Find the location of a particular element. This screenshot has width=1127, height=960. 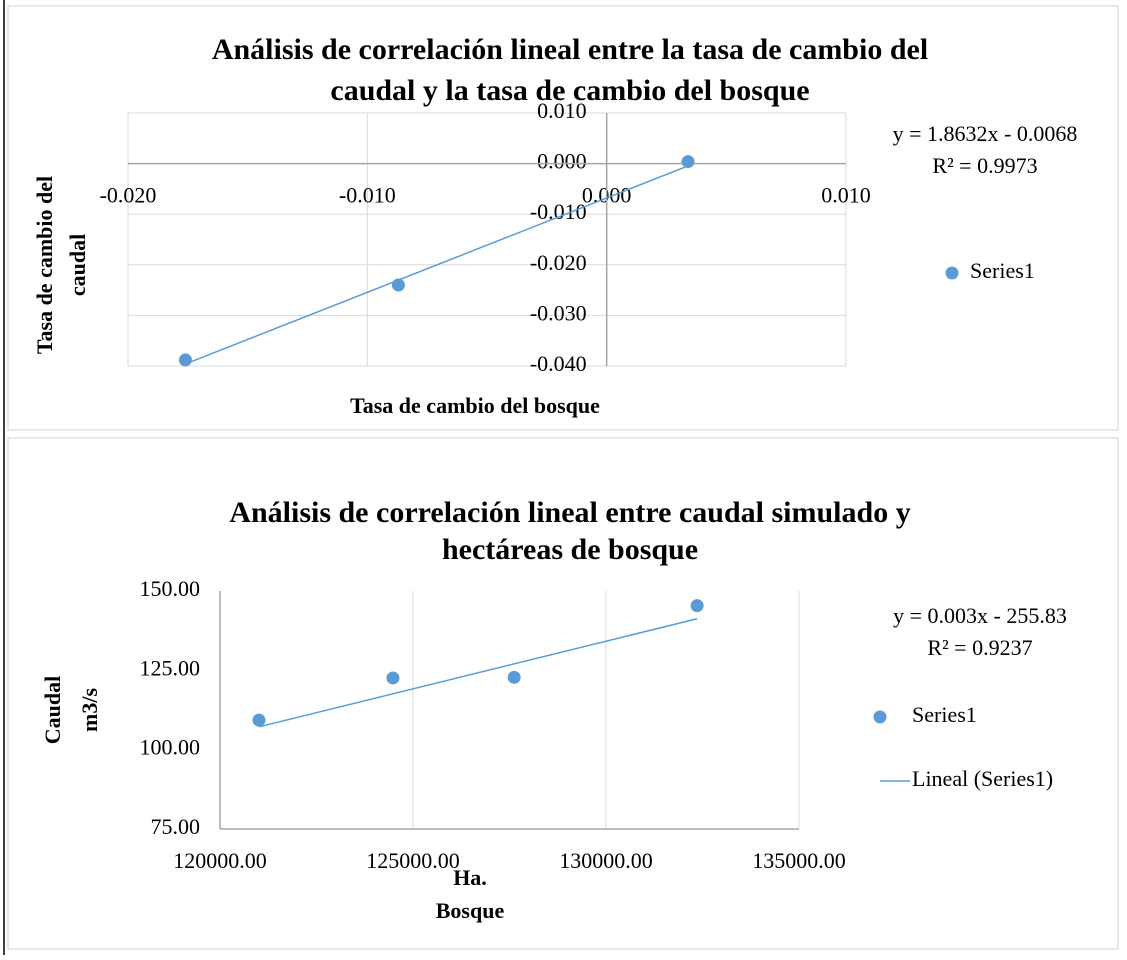

chart-title: hectáreas de bosque is located at coordinates (570, 549).